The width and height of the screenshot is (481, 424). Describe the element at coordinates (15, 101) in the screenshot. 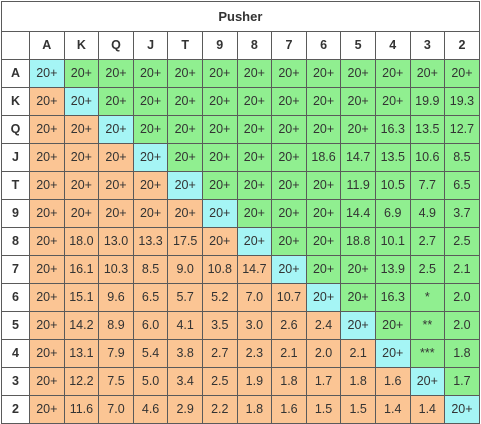

I see `row-header-k: K` at that location.